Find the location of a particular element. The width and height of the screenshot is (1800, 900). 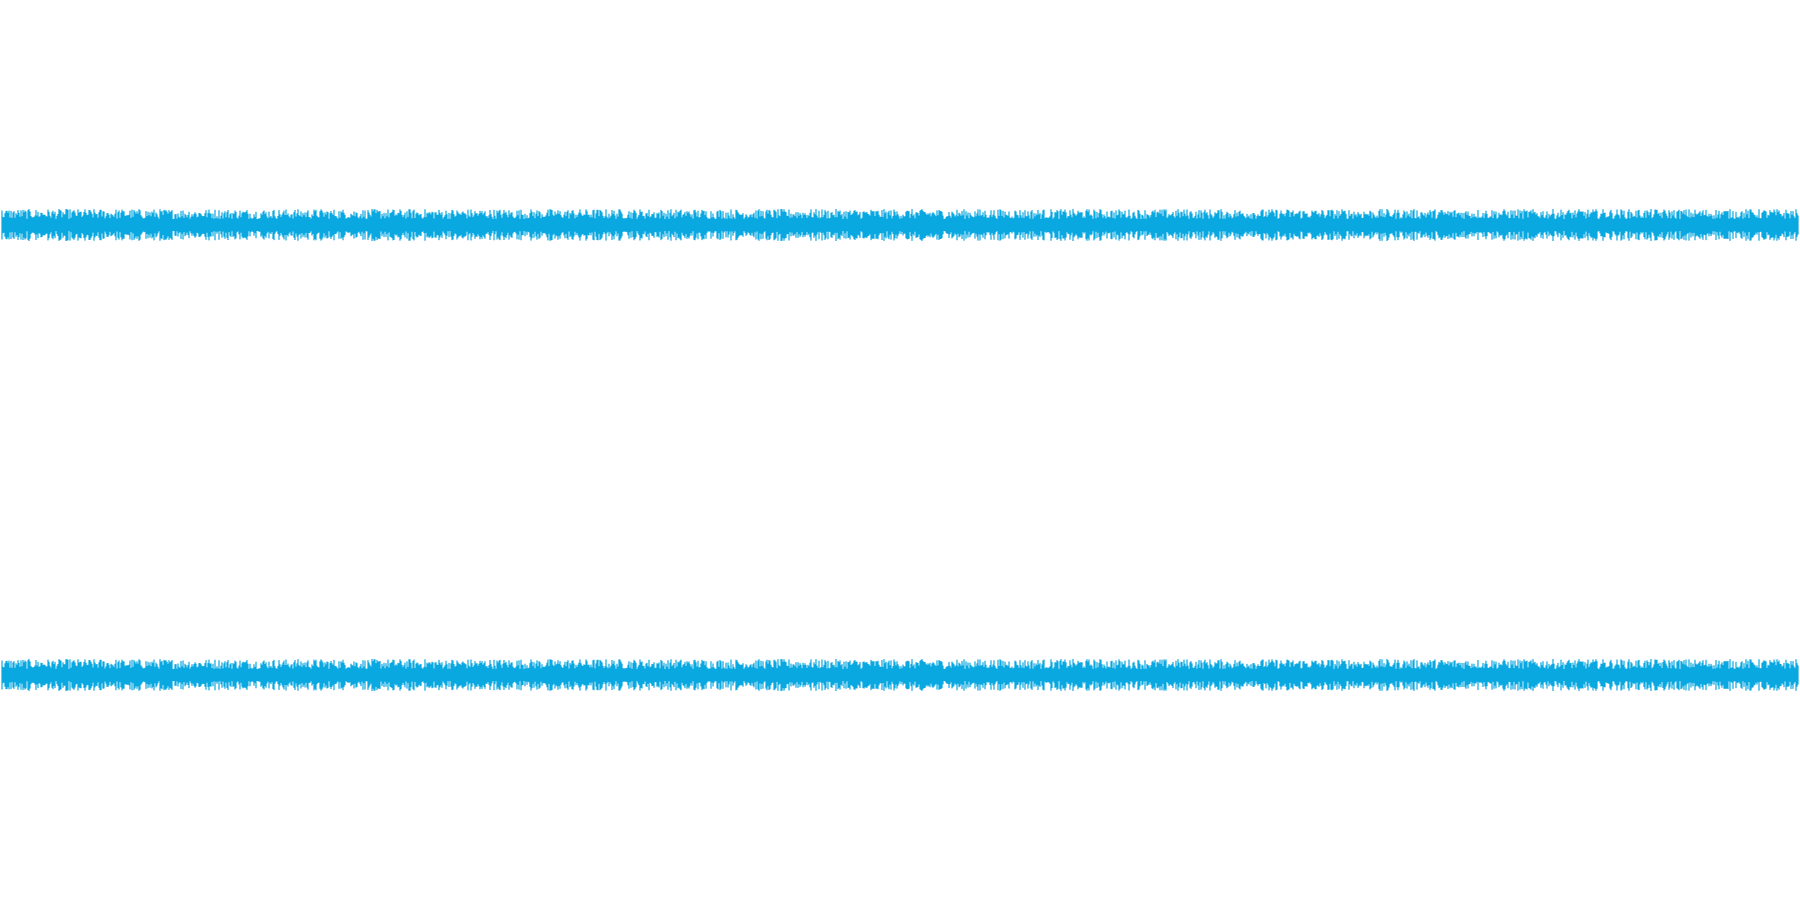

waveform-left-svg is located at coordinates (900, 225).